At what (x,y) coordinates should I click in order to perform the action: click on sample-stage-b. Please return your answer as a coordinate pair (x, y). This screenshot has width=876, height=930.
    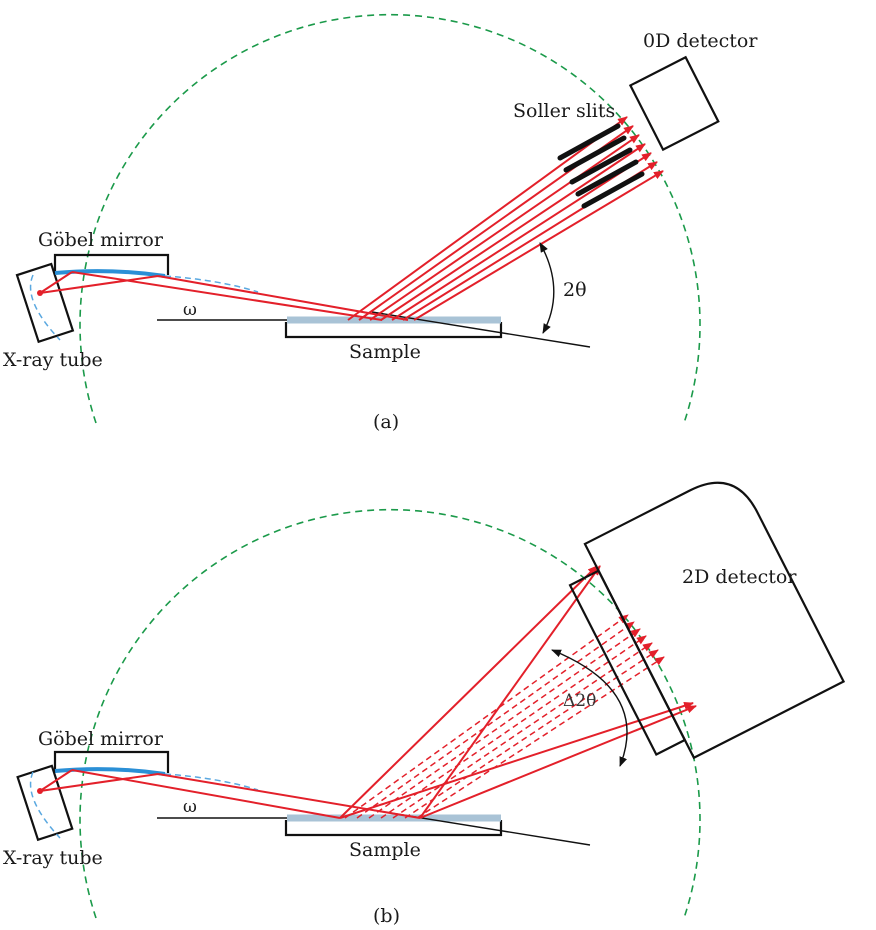
    Looking at the image, I should click on (393, 828).